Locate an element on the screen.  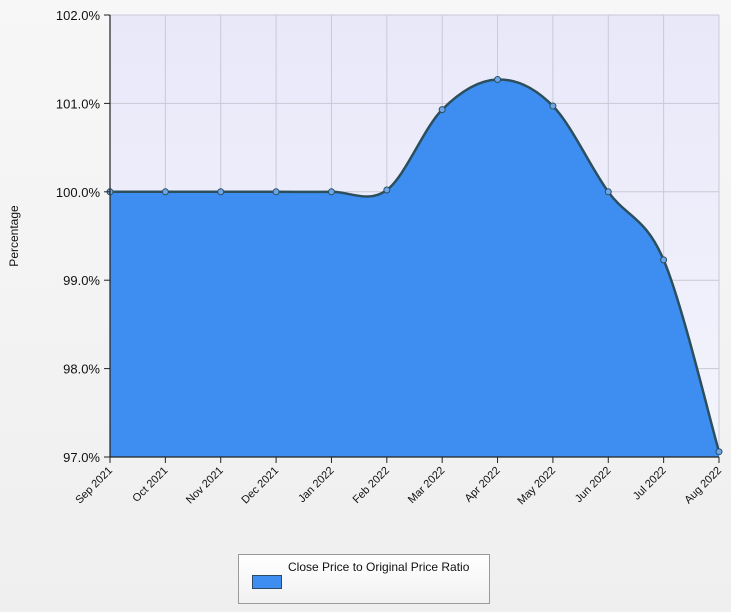
y-axis-title: Percentage is located at coordinates (14, 236).